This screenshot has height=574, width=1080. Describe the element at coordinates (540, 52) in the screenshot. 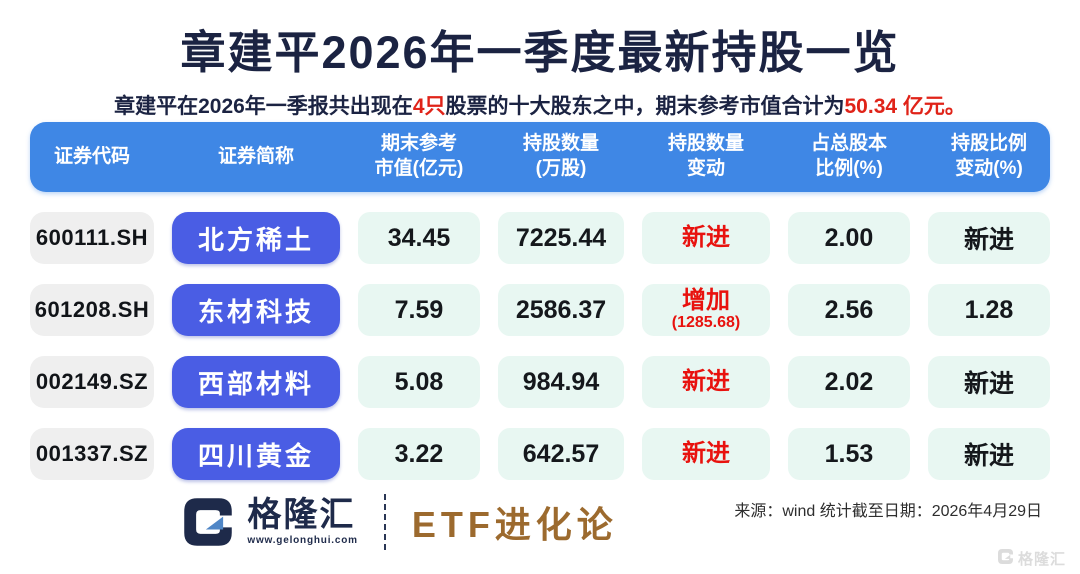

I see `page-title: 章建平2026年一季度最新持股一览` at that location.